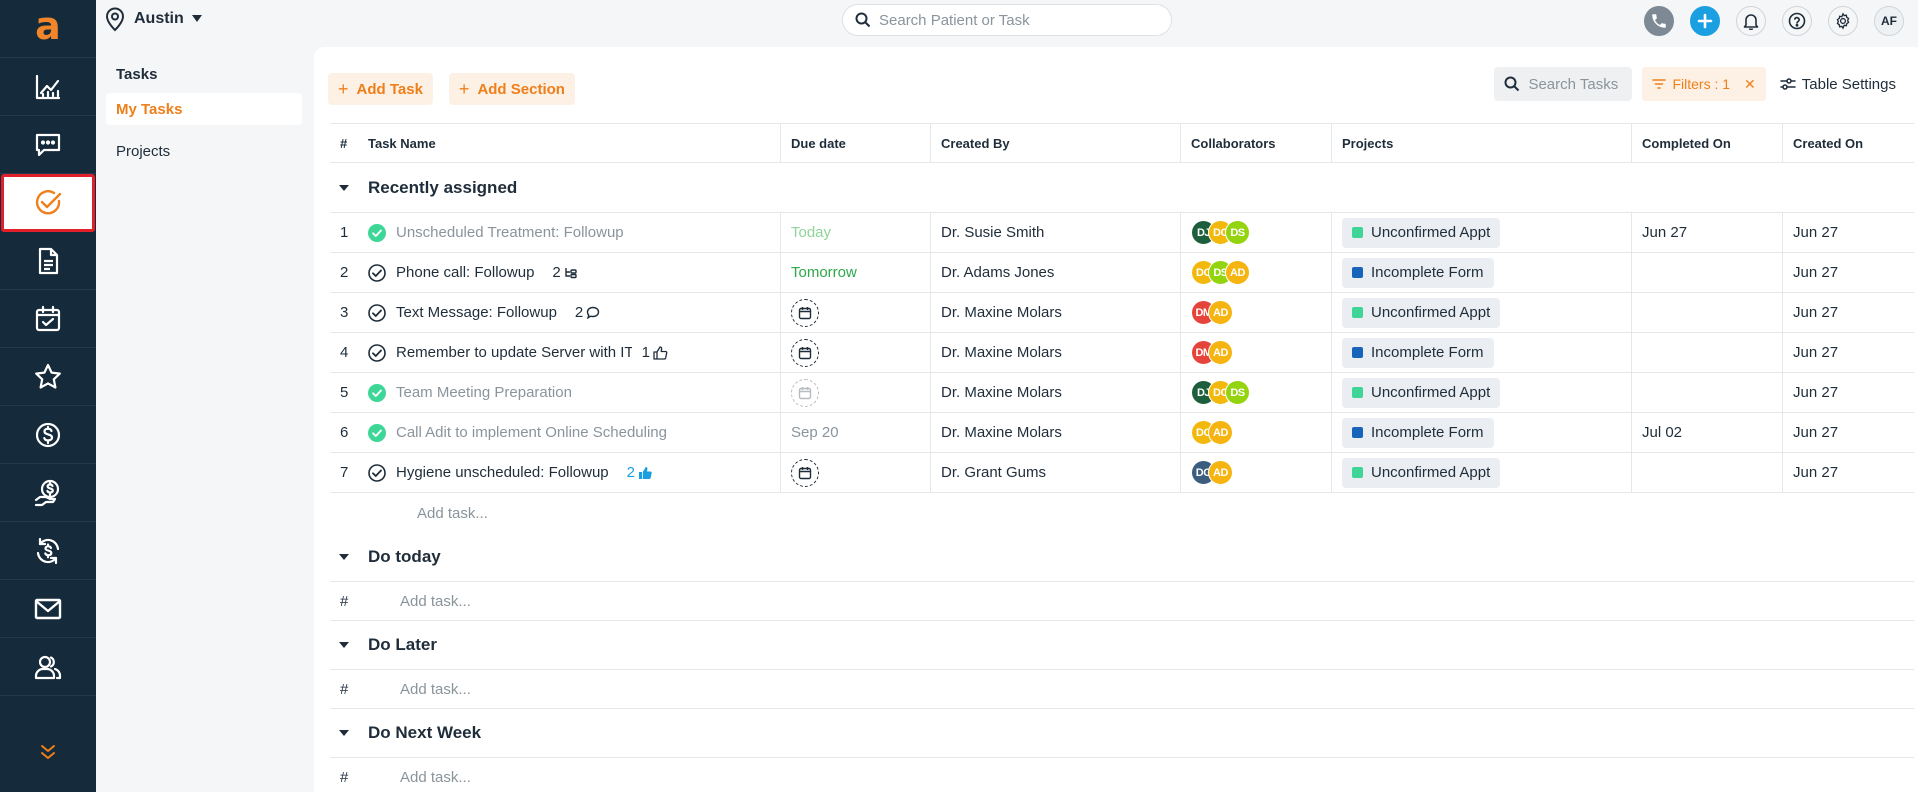 This screenshot has width=1918, height=792. I want to click on due-date-cell: Tomorrow, so click(856, 272).